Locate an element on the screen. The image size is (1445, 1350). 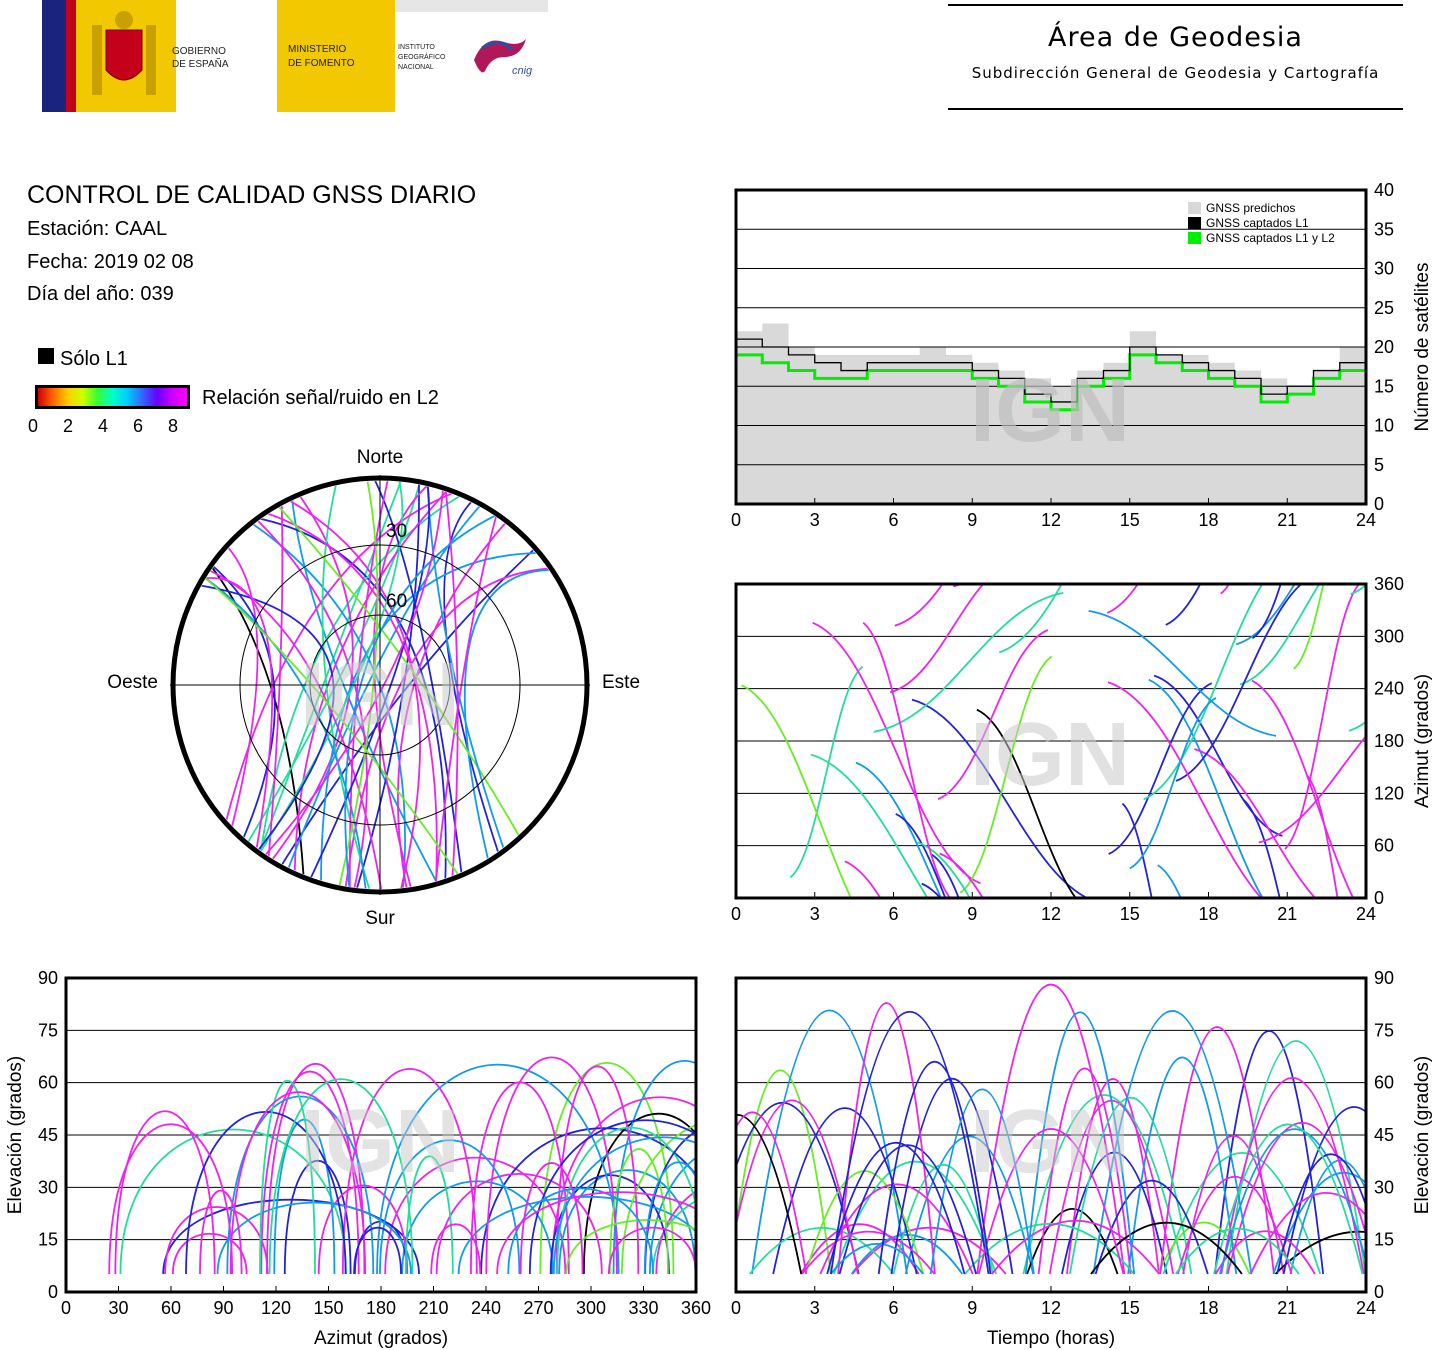
gov-line2: DE ESPAÑA is located at coordinates (200, 63).